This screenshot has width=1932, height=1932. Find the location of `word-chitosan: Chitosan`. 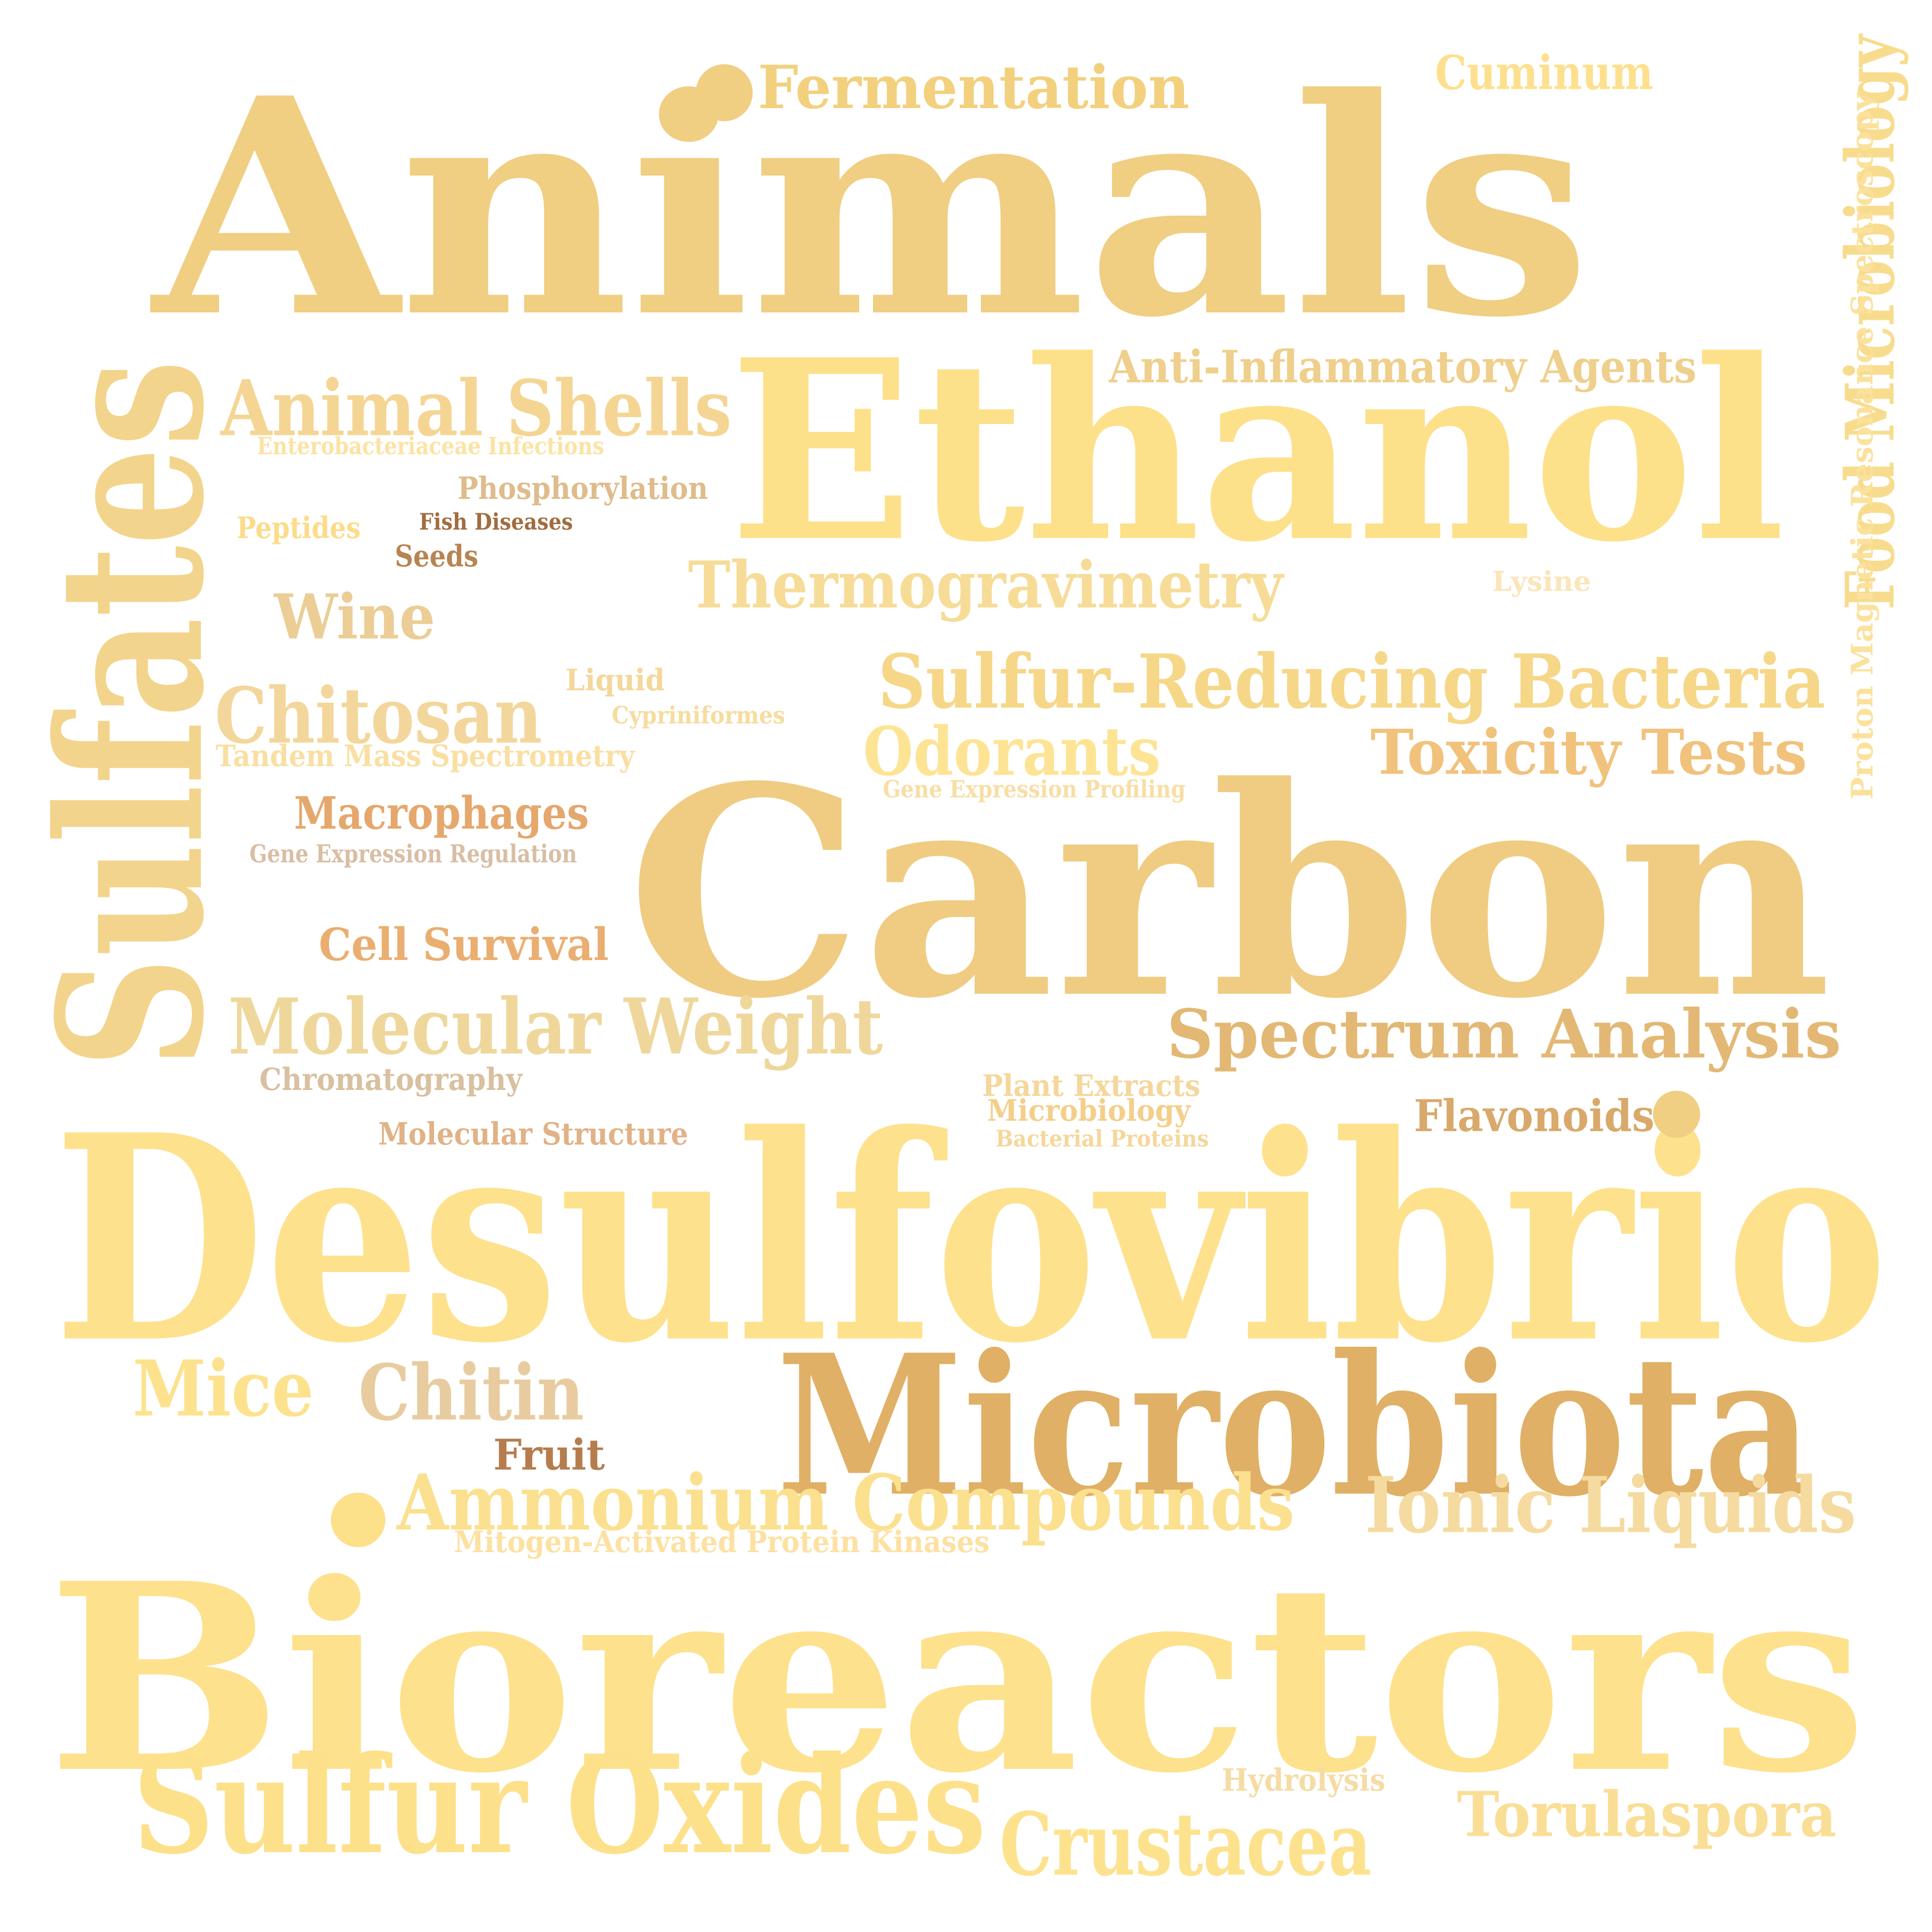

word-chitosan: Chitosan is located at coordinates (378, 715).